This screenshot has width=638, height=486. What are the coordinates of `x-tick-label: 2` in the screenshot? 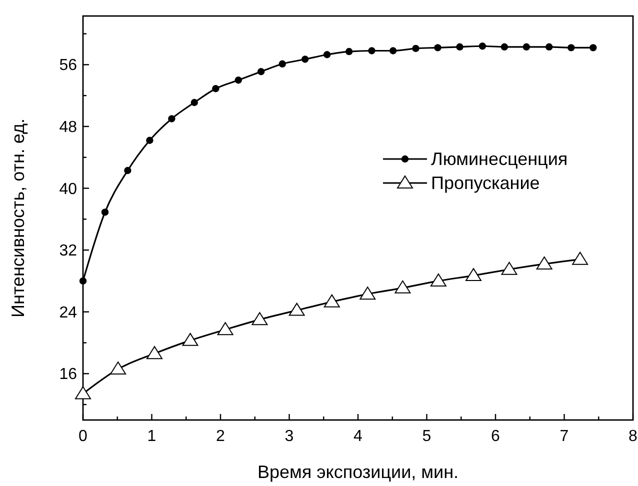 It's located at (221, 436).